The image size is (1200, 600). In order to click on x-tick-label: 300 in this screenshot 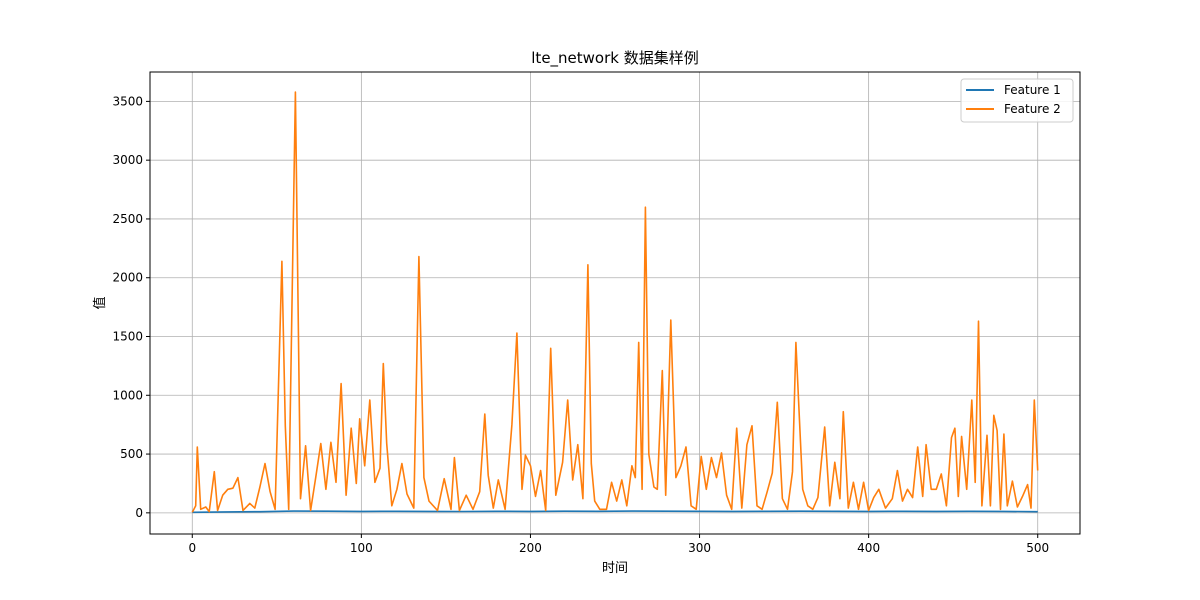, I will do `click(699, 548)`.